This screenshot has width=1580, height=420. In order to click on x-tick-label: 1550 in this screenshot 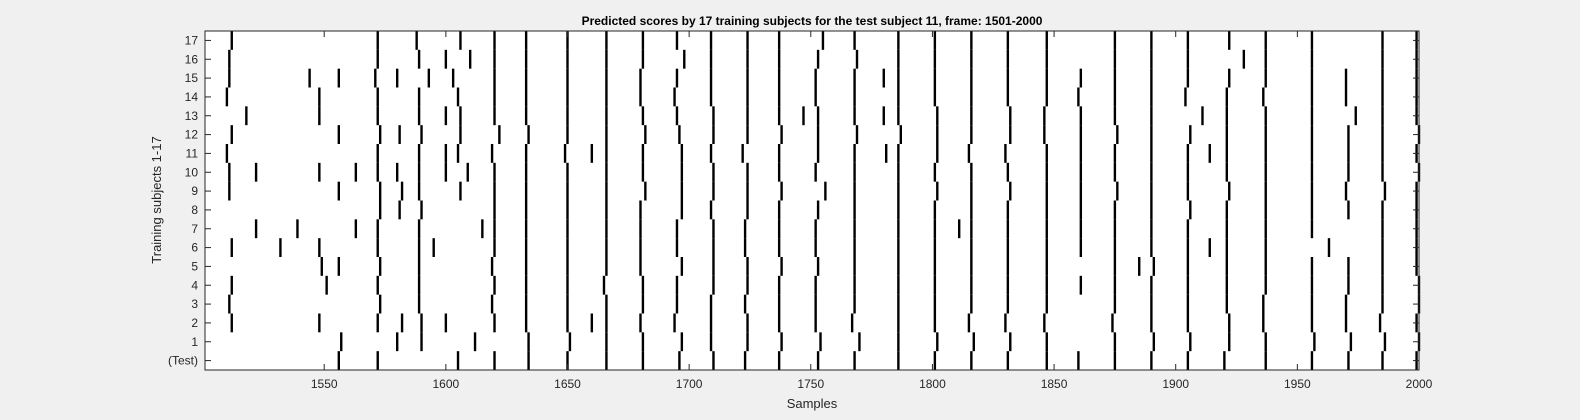, I will do `click(324, 384)`.